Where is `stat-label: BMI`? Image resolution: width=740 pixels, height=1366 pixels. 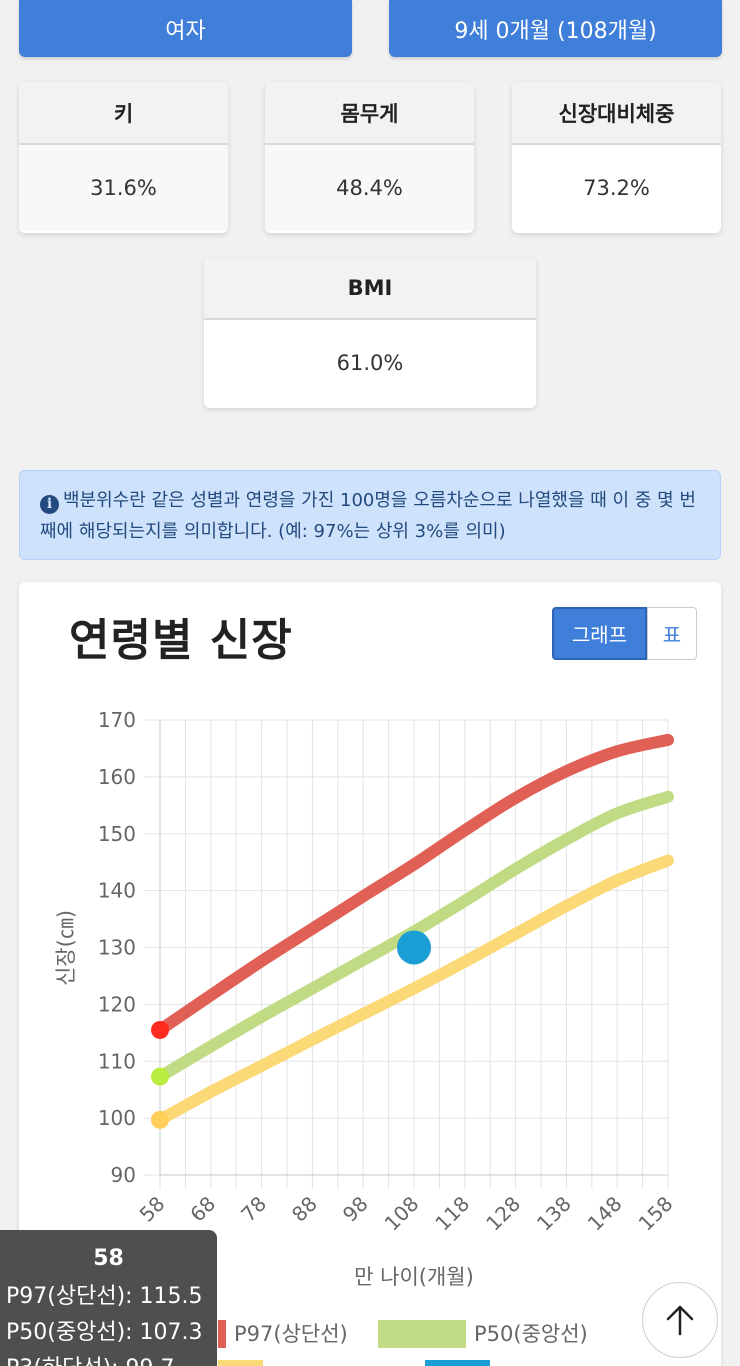 stat-label: BMI is located at coordinates (370, 288).